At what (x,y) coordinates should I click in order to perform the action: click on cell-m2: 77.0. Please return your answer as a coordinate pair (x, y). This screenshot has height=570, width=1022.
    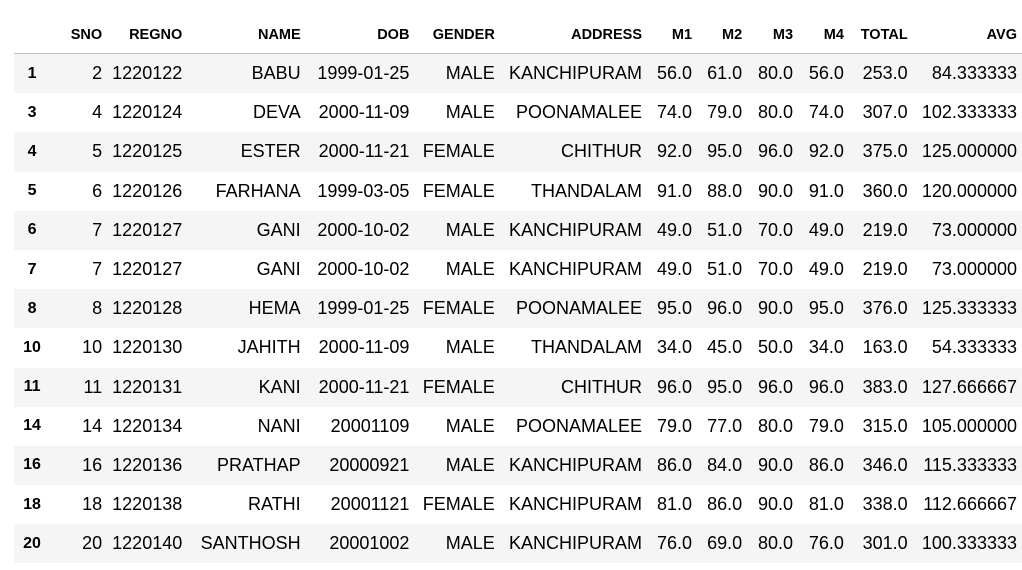
    Looking at the image, I should click on (725, 425).